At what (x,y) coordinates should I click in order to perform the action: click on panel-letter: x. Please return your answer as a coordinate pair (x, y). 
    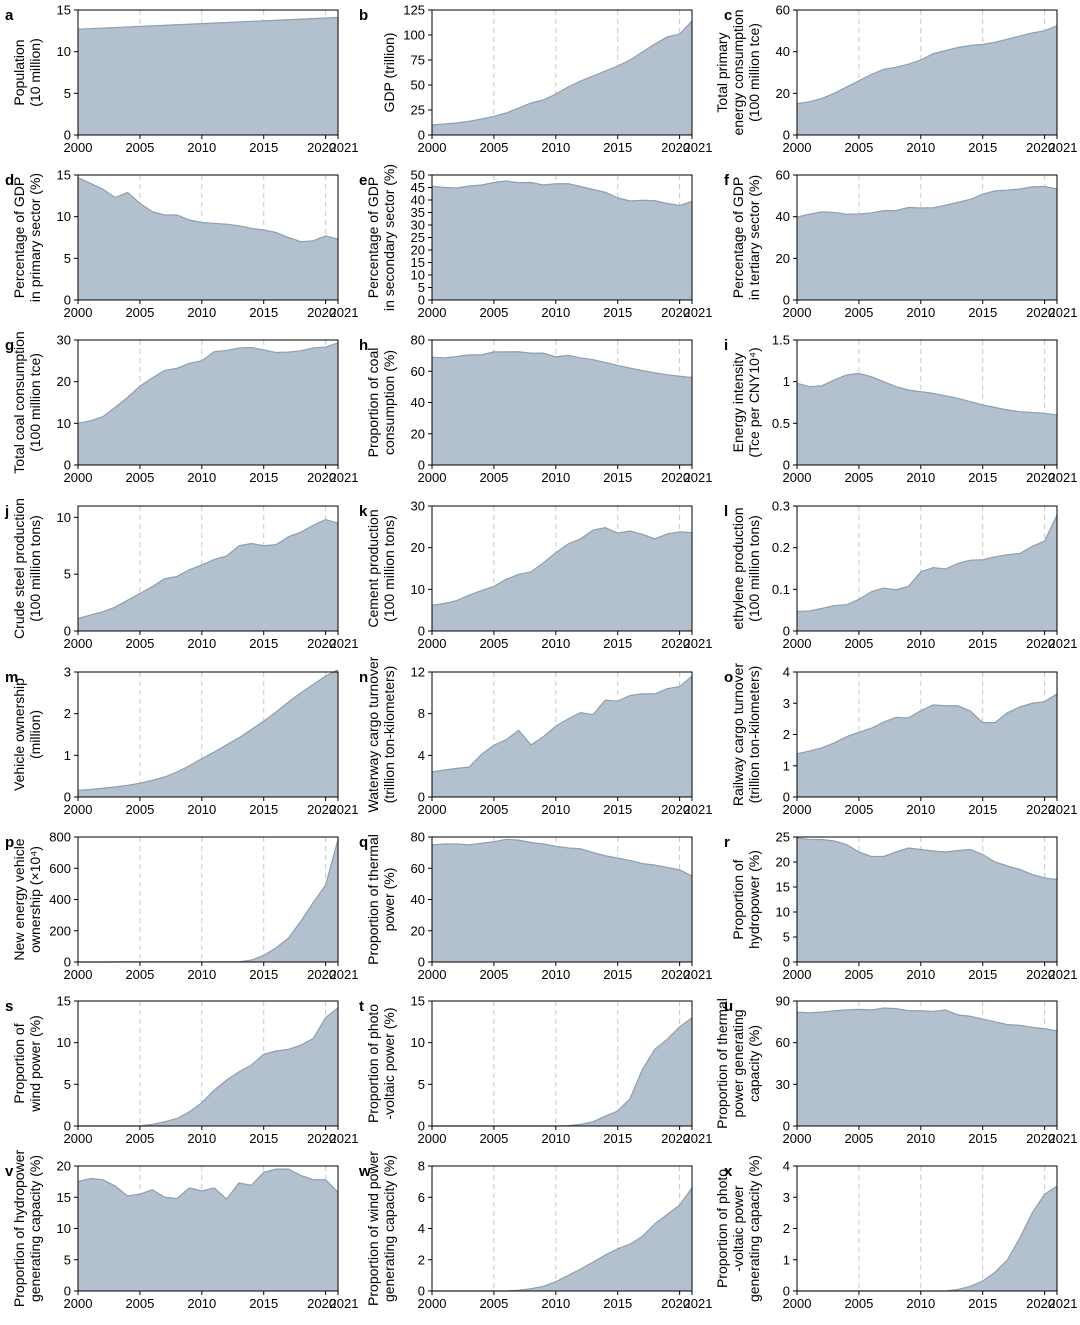
    Looking at the image, I should click on (728, 1171).